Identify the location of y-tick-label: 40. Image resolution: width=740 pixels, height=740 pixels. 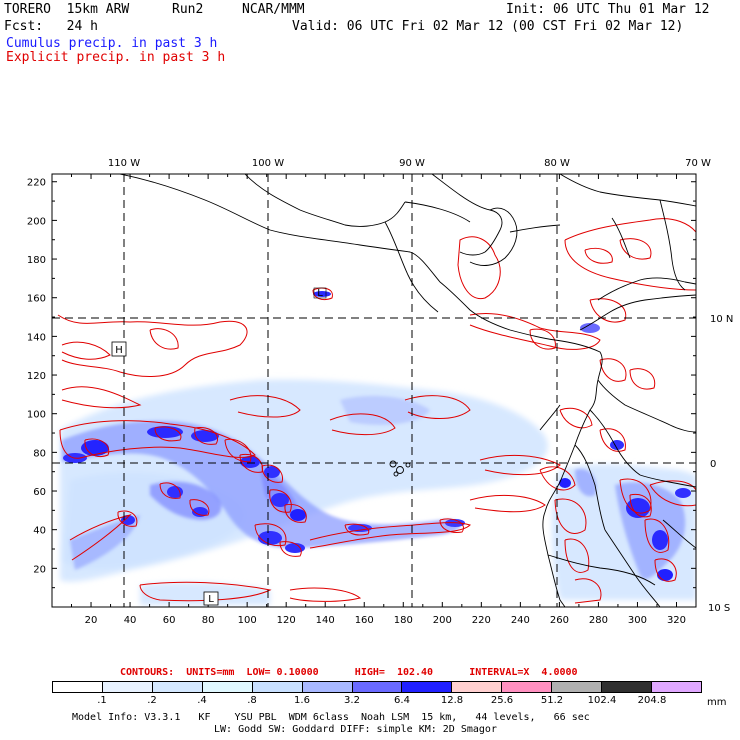
(39, 531).